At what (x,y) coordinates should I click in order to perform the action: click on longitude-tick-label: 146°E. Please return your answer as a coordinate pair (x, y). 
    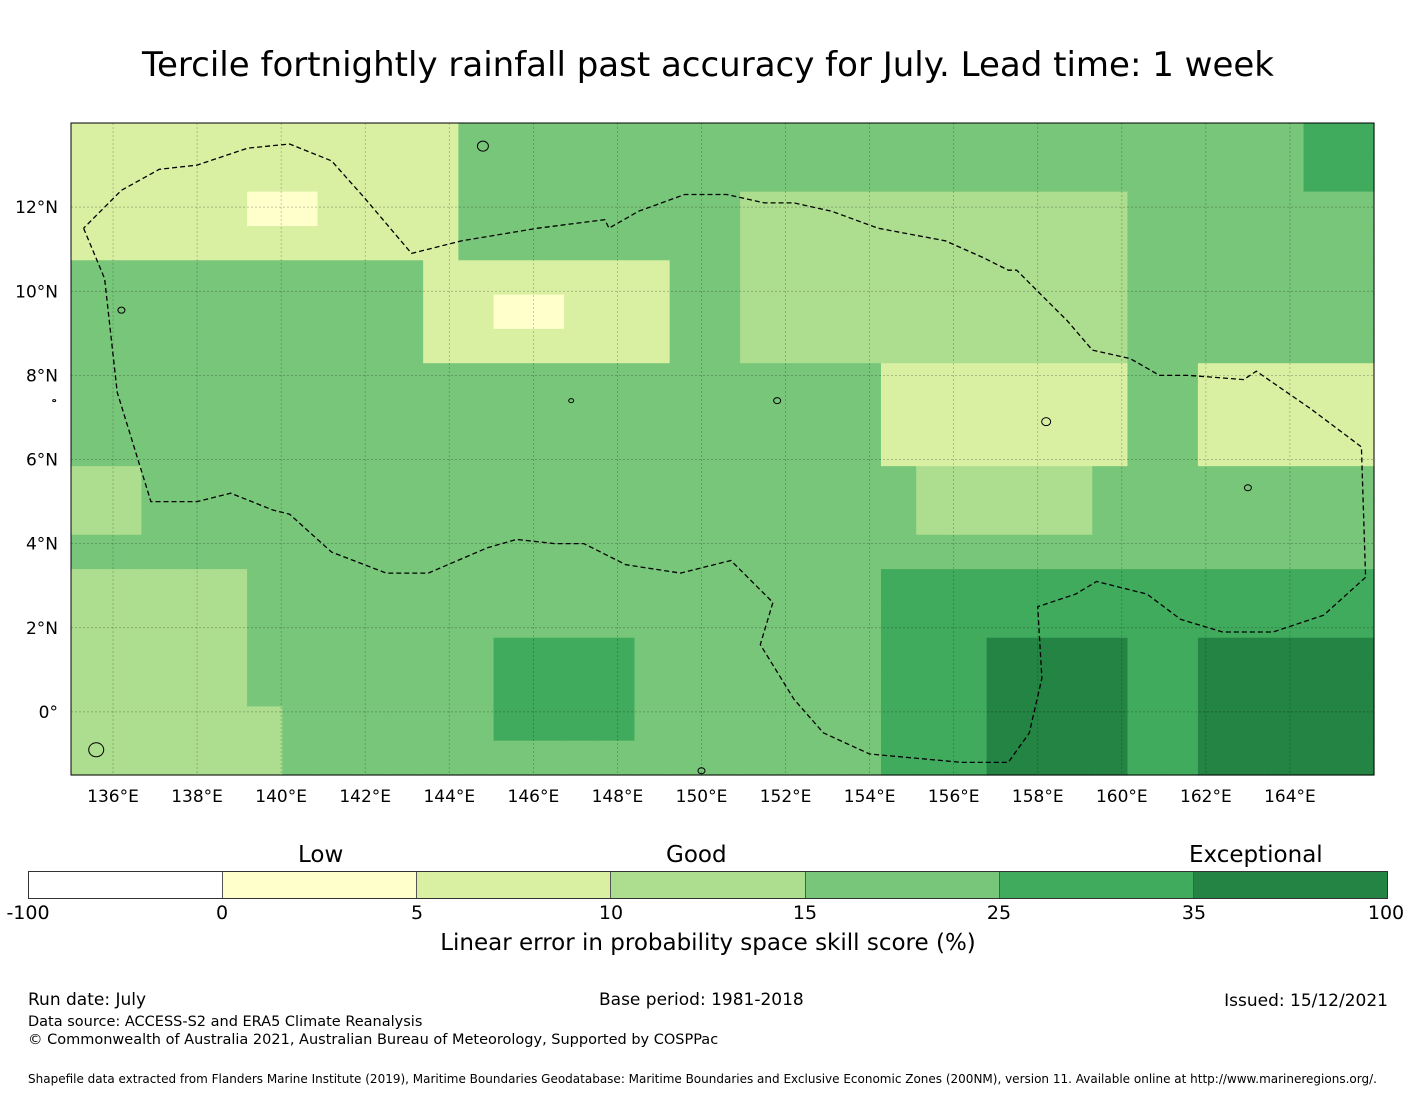
    Looking at the image, I should click on (534, 797).